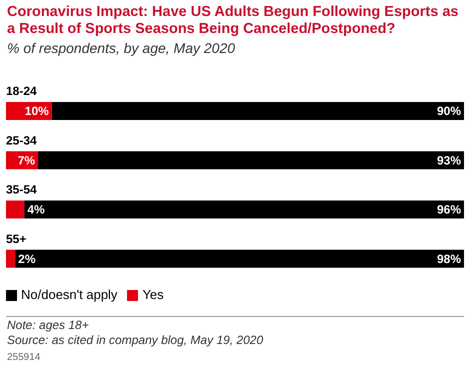 This screenshot has height=371, width=470. I want to click on y-tick-label: 55+, so click(16, 239).